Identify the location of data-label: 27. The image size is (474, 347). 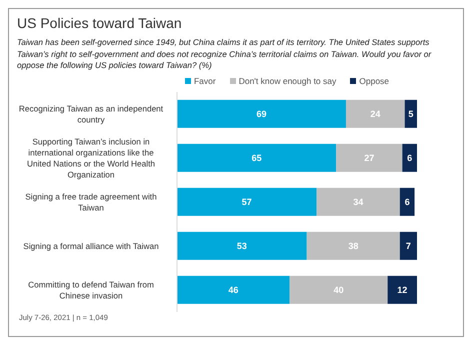
(369, 157).